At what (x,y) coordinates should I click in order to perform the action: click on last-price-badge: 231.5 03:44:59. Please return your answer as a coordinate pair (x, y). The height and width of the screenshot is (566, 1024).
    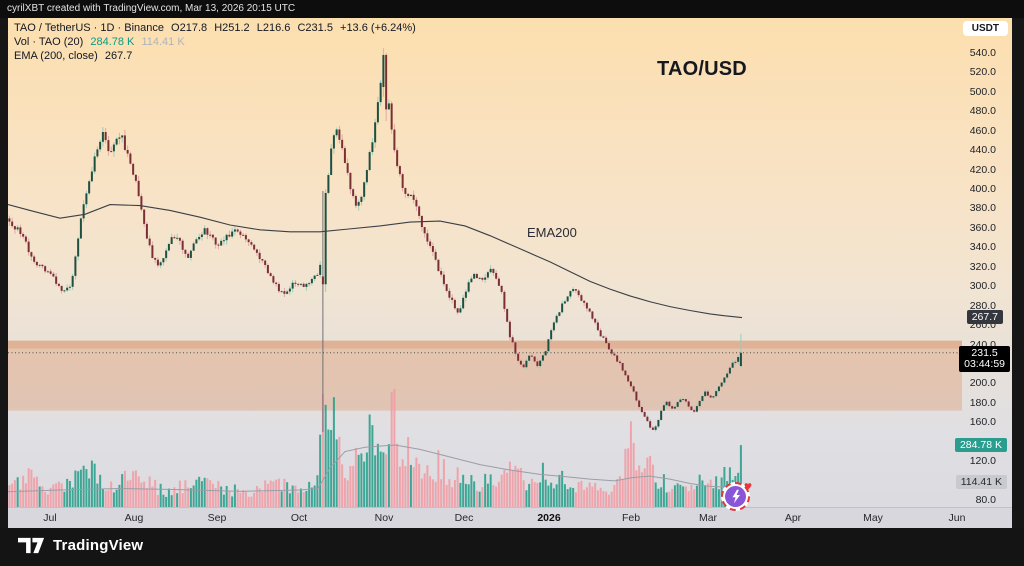
    Looking at the image, I should click on (984, 358).